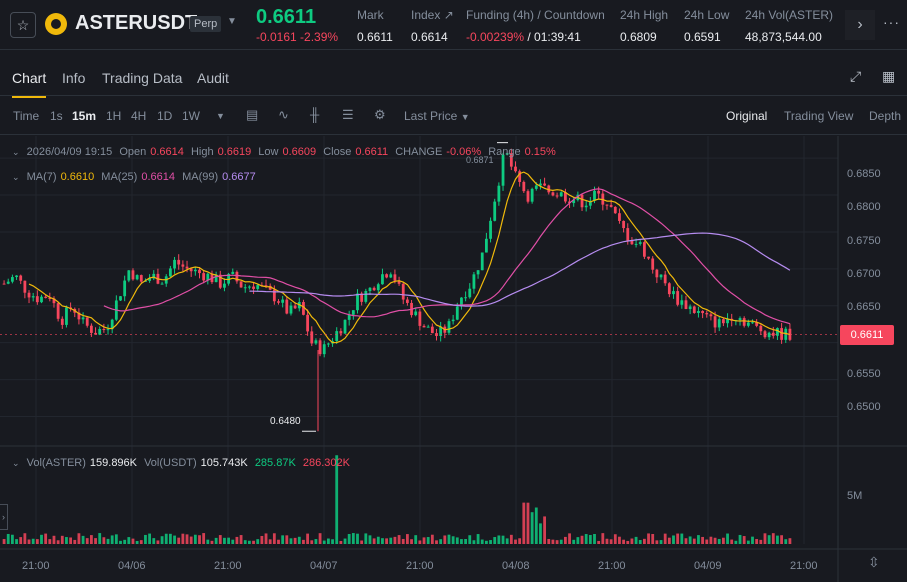  Describe the element at coordinates (232, 21) in the screenshot. I see `symbol-dropdown-caret-icon: ▼` at that location.